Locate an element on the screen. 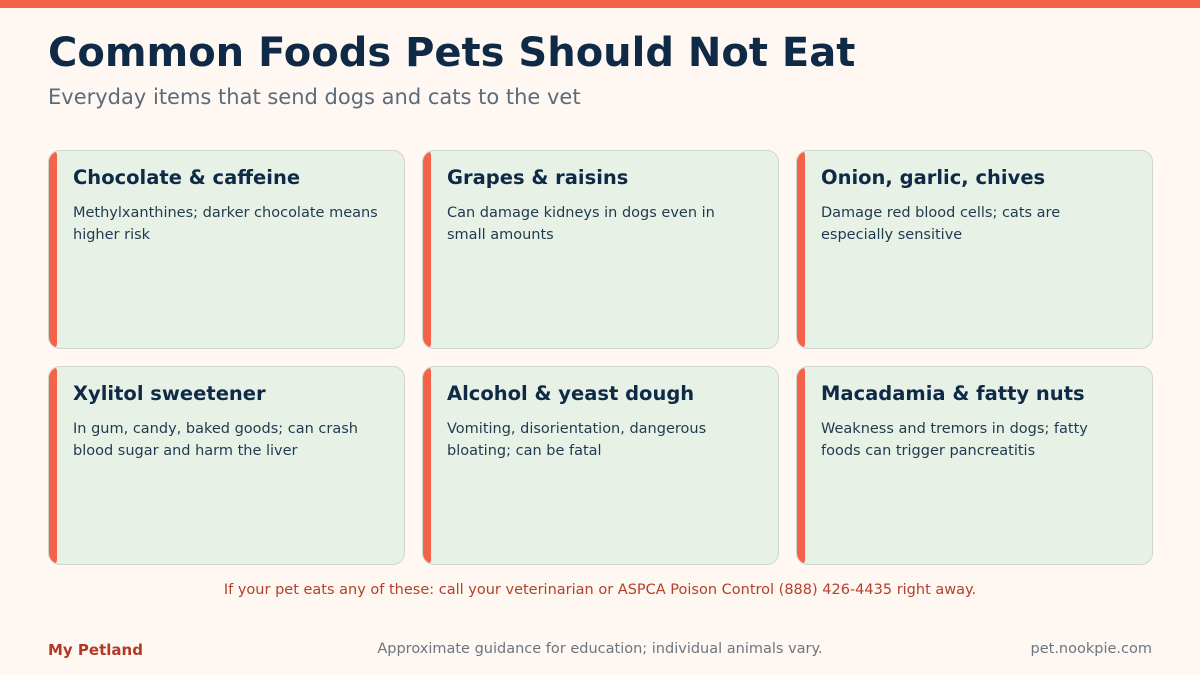 The width and height of the screenshot is (1200, 675). page-title: Common Foods Pets Should Not Eat is located at coordinates (452, 53).